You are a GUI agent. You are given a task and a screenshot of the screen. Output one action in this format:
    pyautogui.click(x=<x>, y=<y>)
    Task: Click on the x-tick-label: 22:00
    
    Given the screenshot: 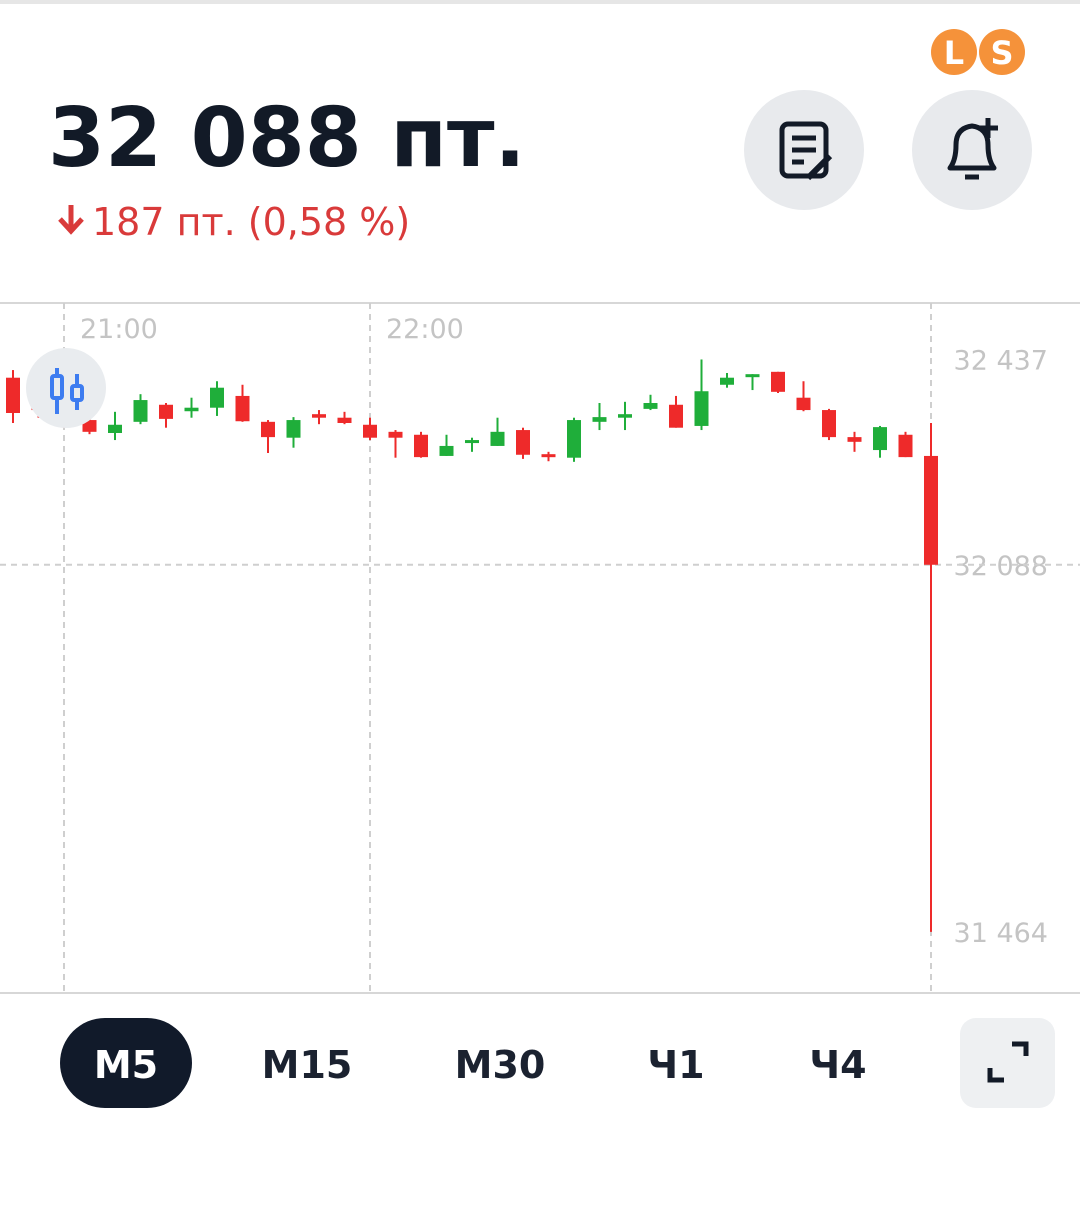 What is the action you would take?
    pyautogui.click(x=425, y=329)
    